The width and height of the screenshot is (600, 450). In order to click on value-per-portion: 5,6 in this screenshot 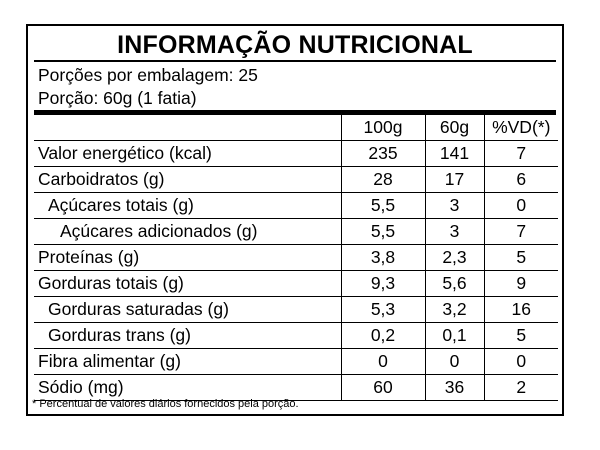, I will do `click(454, 283)`.